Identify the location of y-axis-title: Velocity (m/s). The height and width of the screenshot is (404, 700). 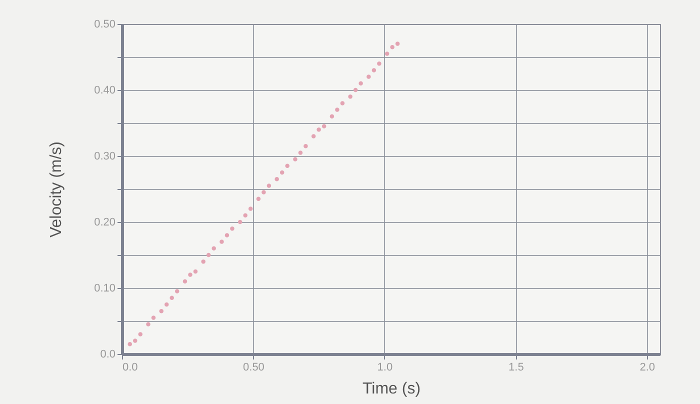
(57, 189).